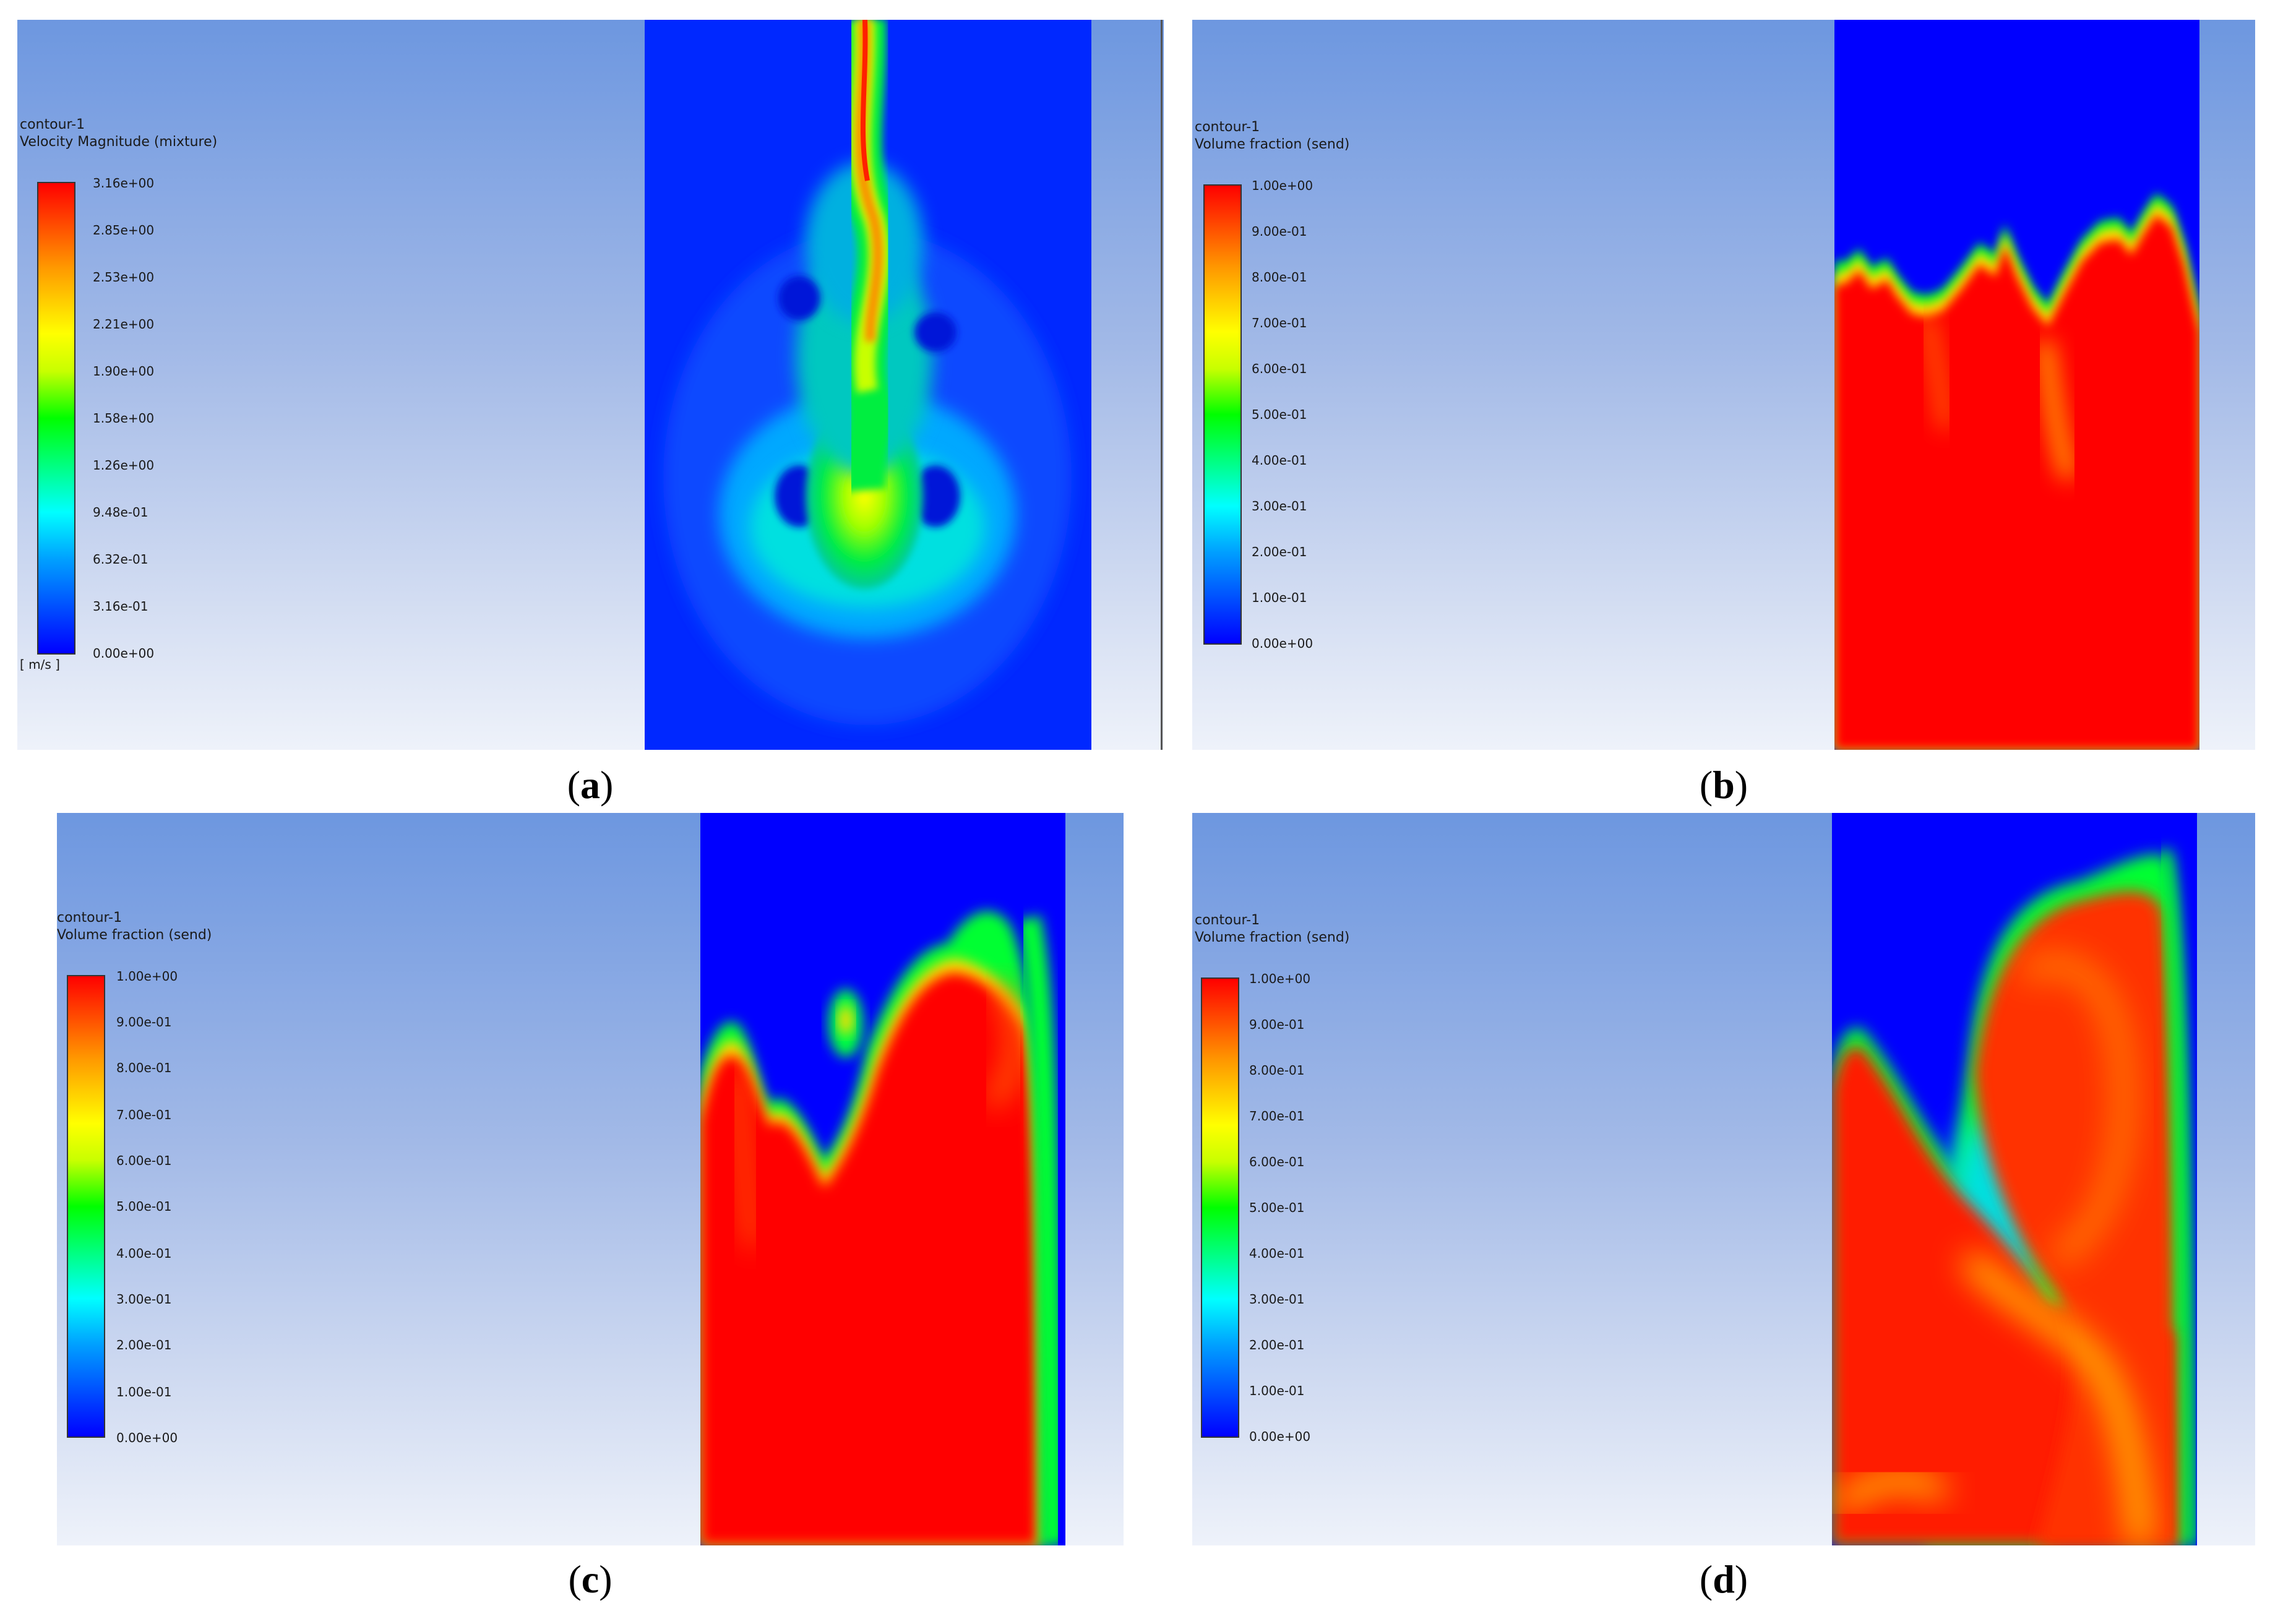  I want to click on velocity-contour-field, so click(868, 385).